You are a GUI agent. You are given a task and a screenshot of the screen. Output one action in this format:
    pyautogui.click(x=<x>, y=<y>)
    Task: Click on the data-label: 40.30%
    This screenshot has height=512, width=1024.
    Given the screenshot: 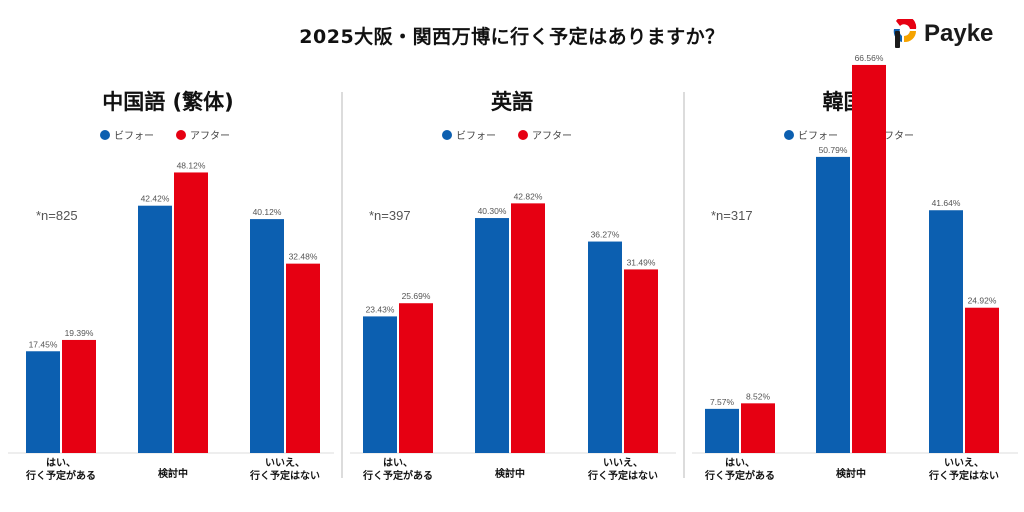 What is the action you would take?
    pyautogui.click(x=492, y=211)
    